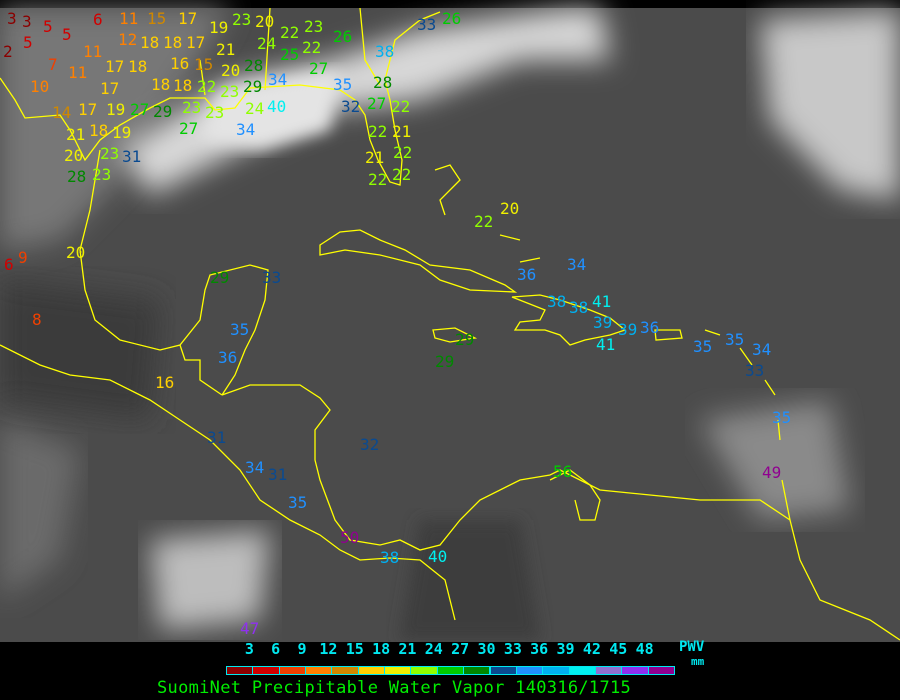 Image resolution: width=900 pixels, height=700 pixels. What do you see at coordinates (156, 18) in the screenshot?
I see `station-pwv-value: 15` at bounding box center [156, 18].